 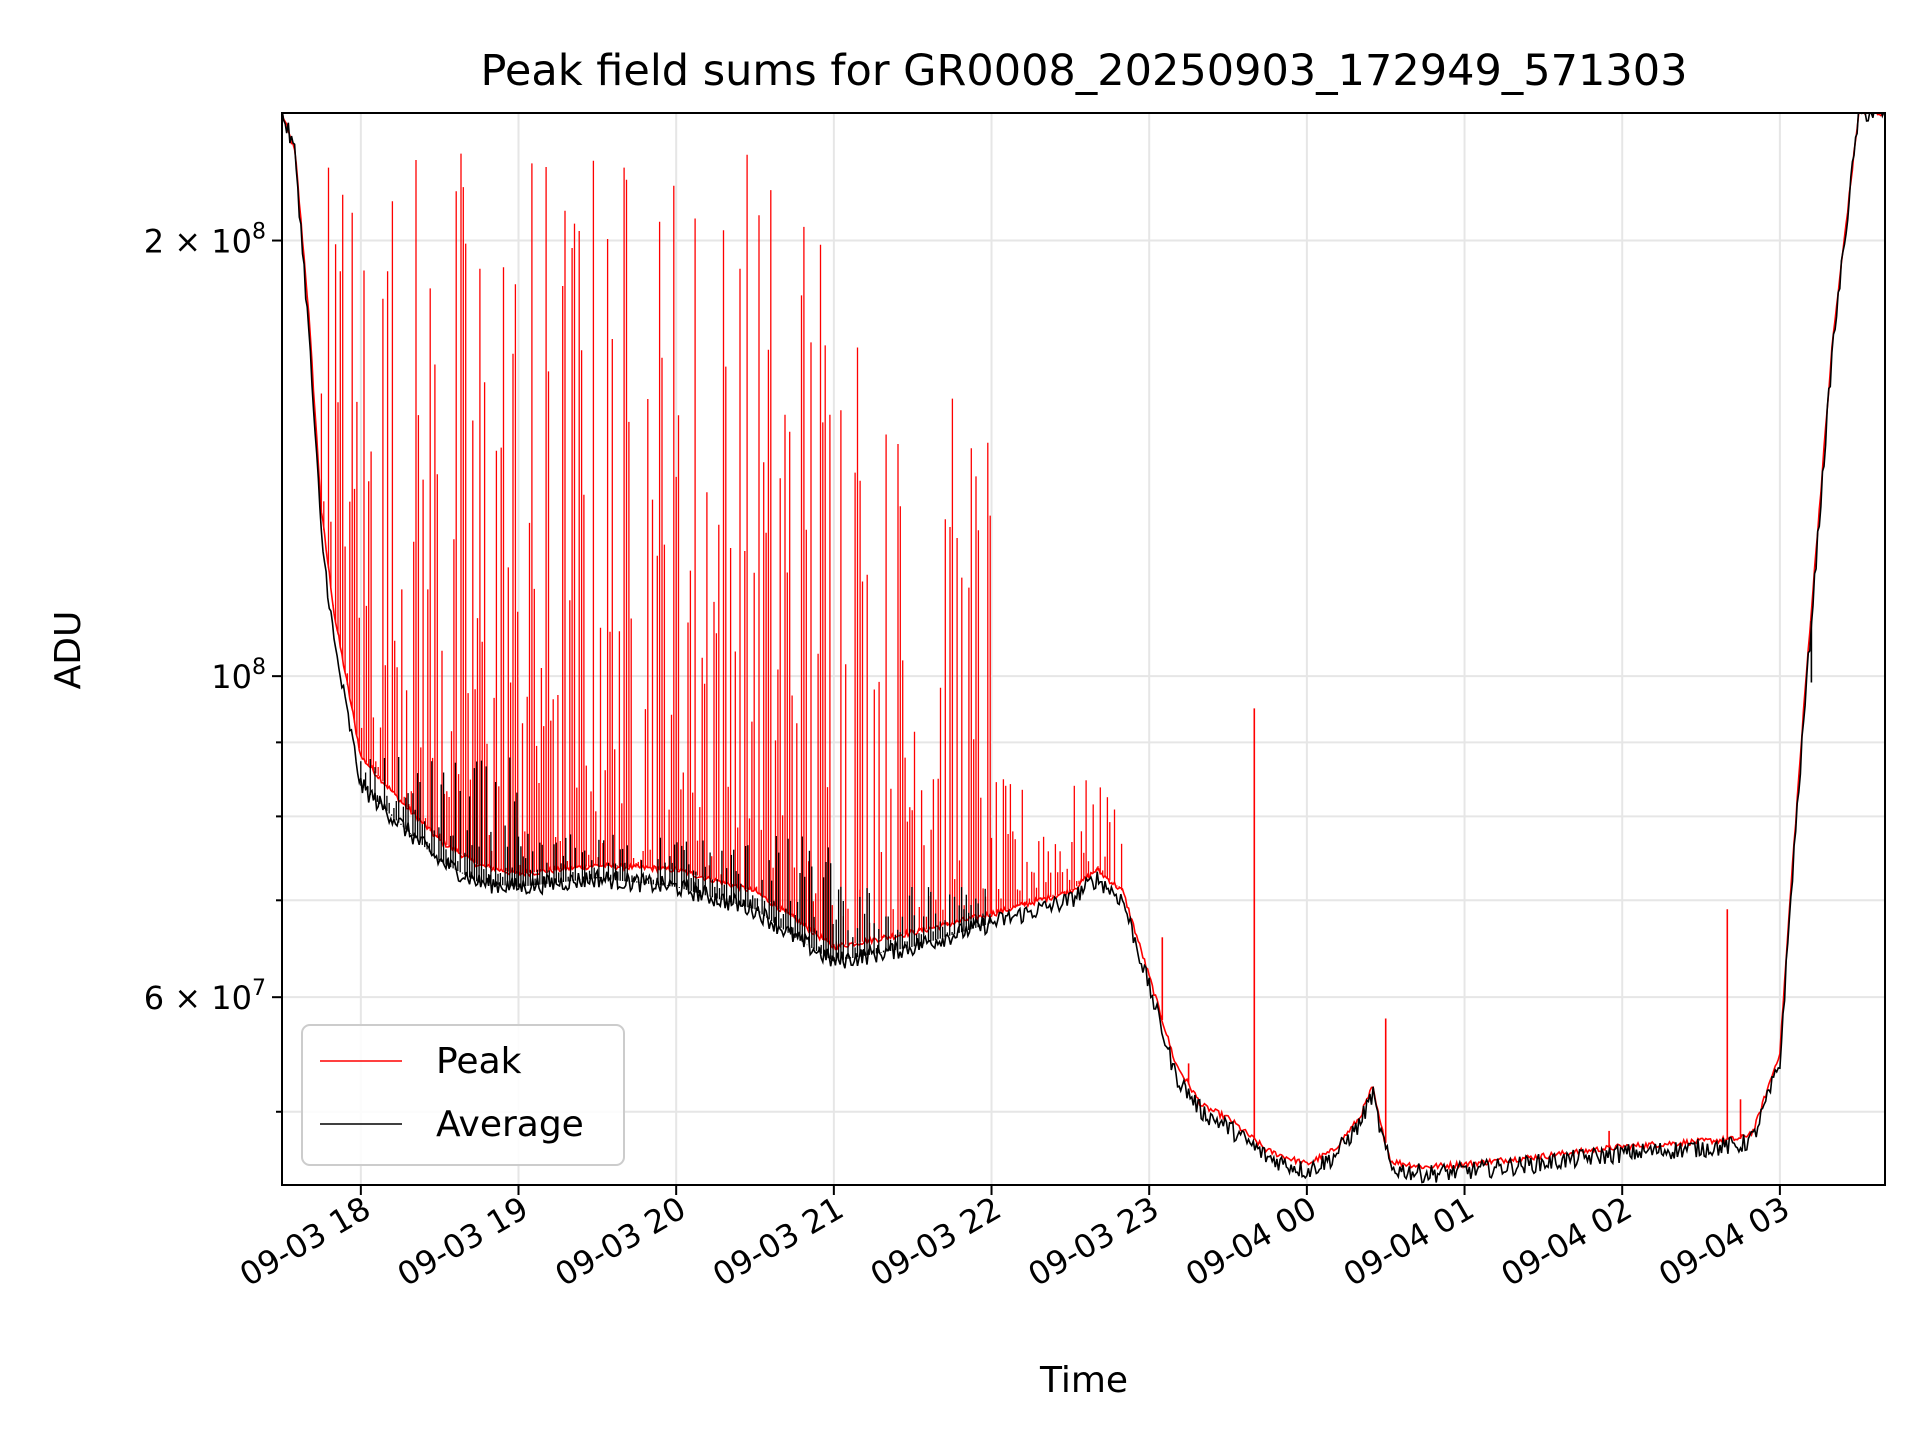 What do you see at coordinates (68, 650) in the screenshot?
I see `y-axis-label: ADU` at bounding box center [68, 650].